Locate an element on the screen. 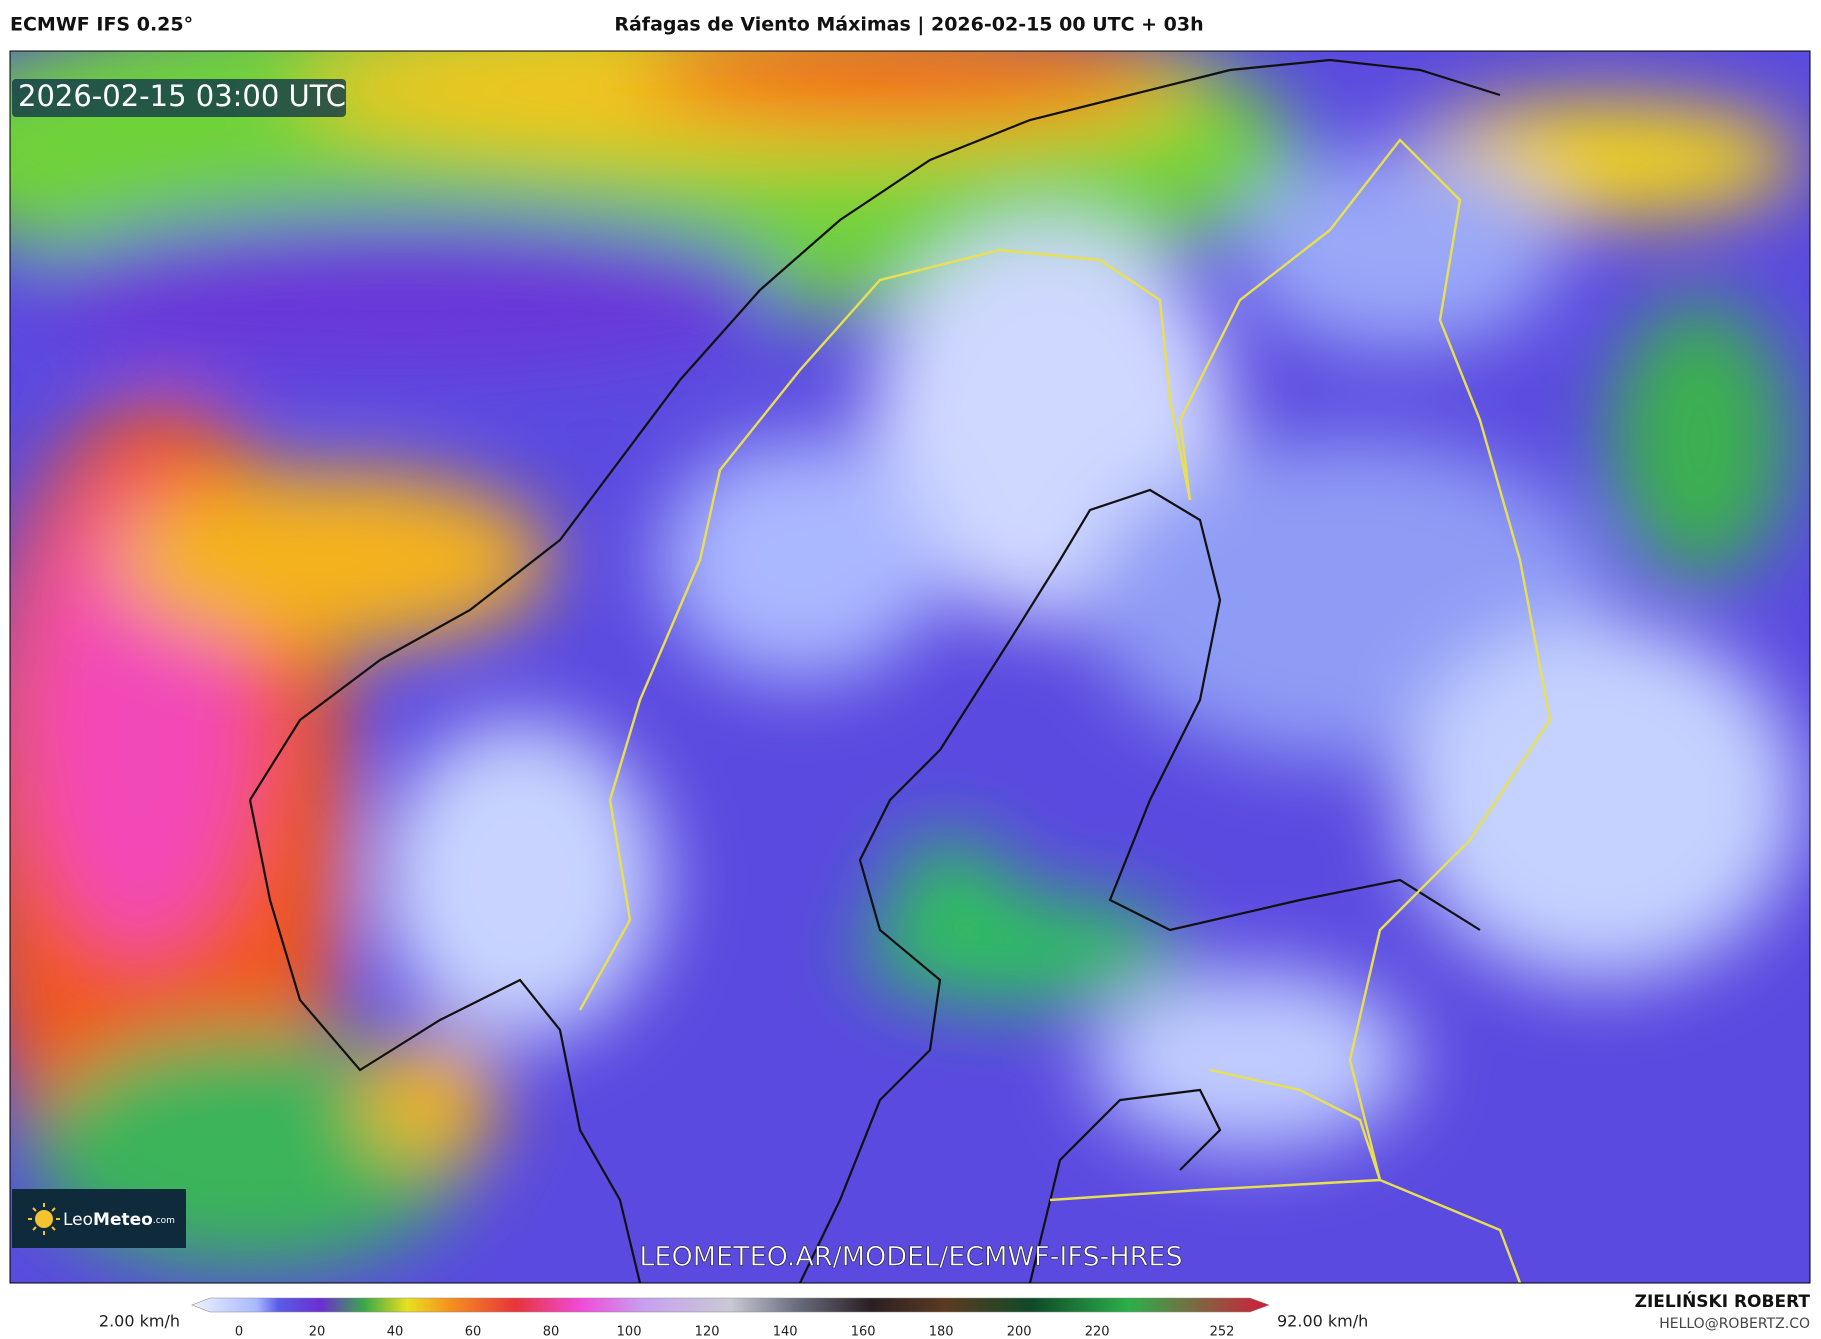 Image resolution: width=1821 pixels, height=1339 pixels. model-name: ECMWF IFS 0.25° is located at coordinates (101, 25).